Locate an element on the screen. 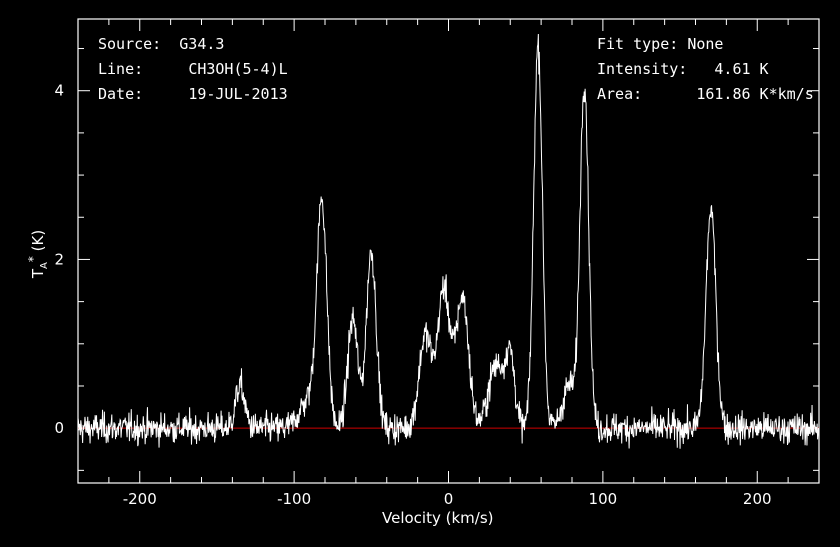 This screenshot has width=840, height=547. area-row: Area: 161.86 K*km/s is located at coordinates (705, 94).